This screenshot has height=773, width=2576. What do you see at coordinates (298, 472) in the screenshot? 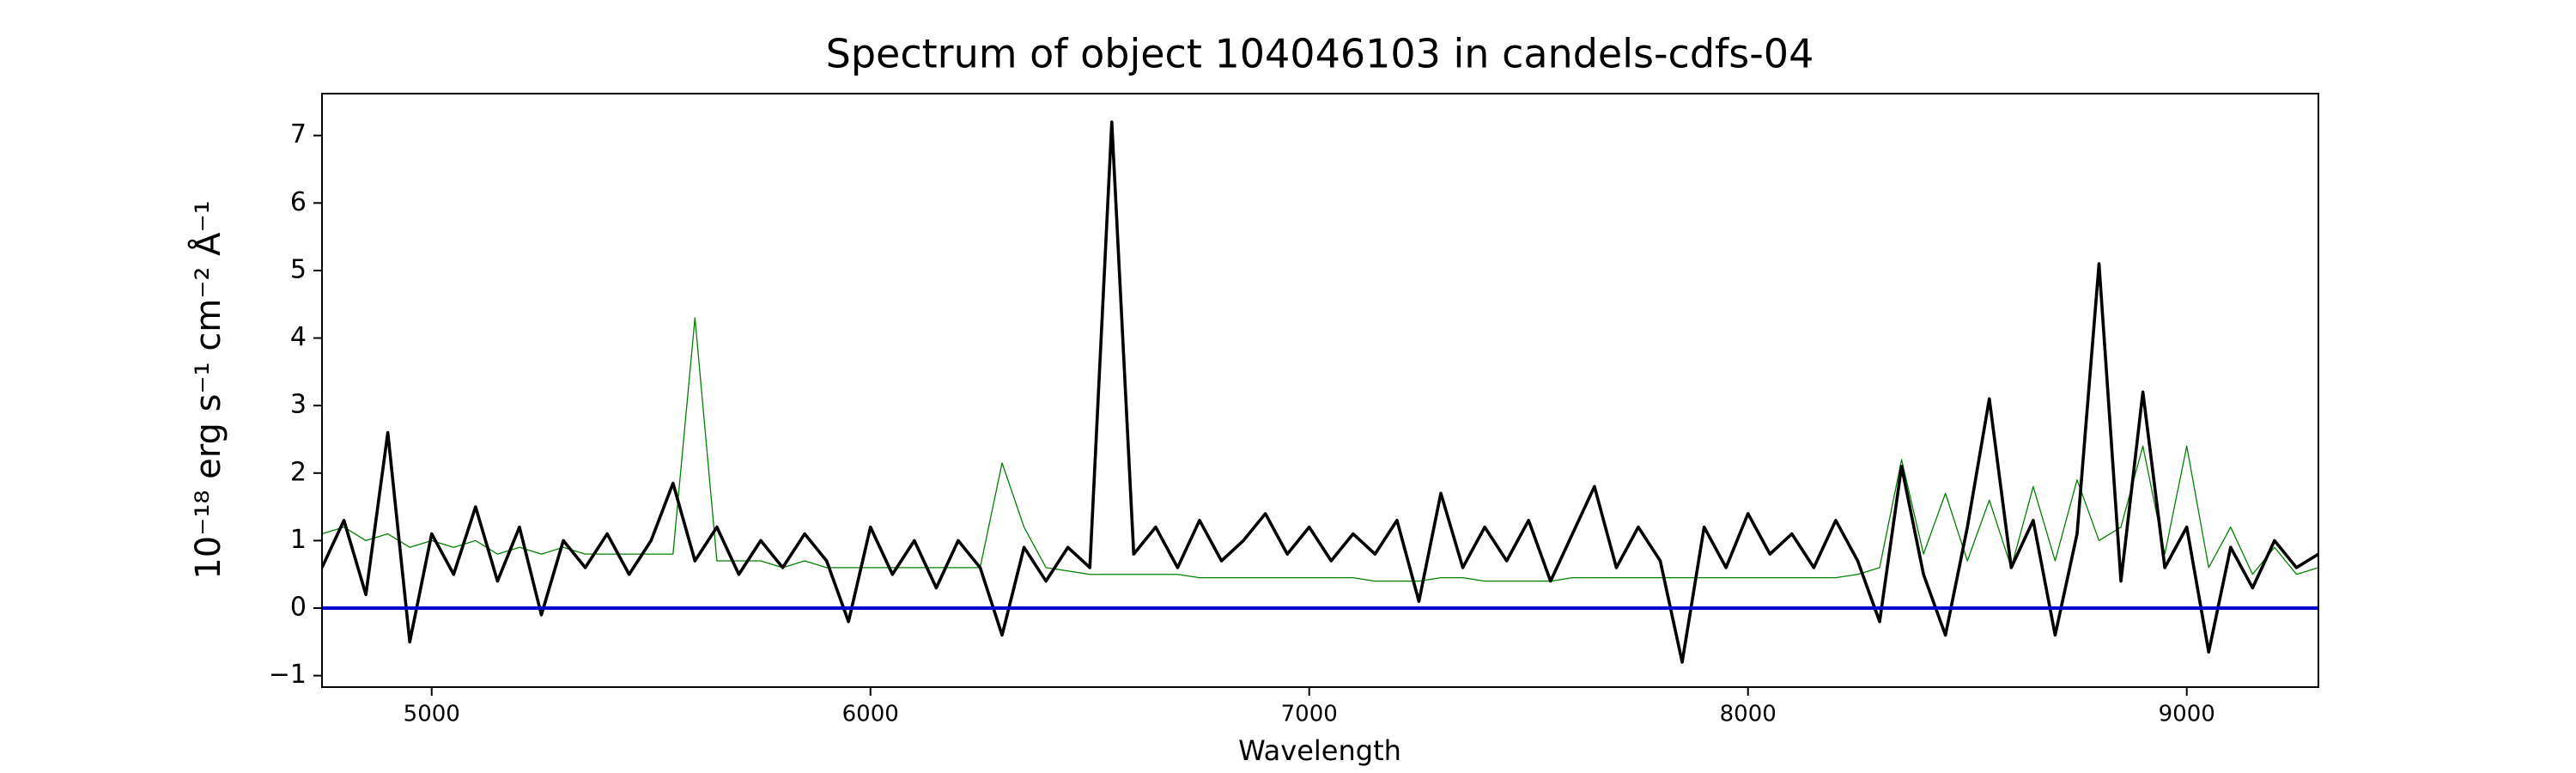
I see `y-tick-label: 2` at bounding box center [298, 472].